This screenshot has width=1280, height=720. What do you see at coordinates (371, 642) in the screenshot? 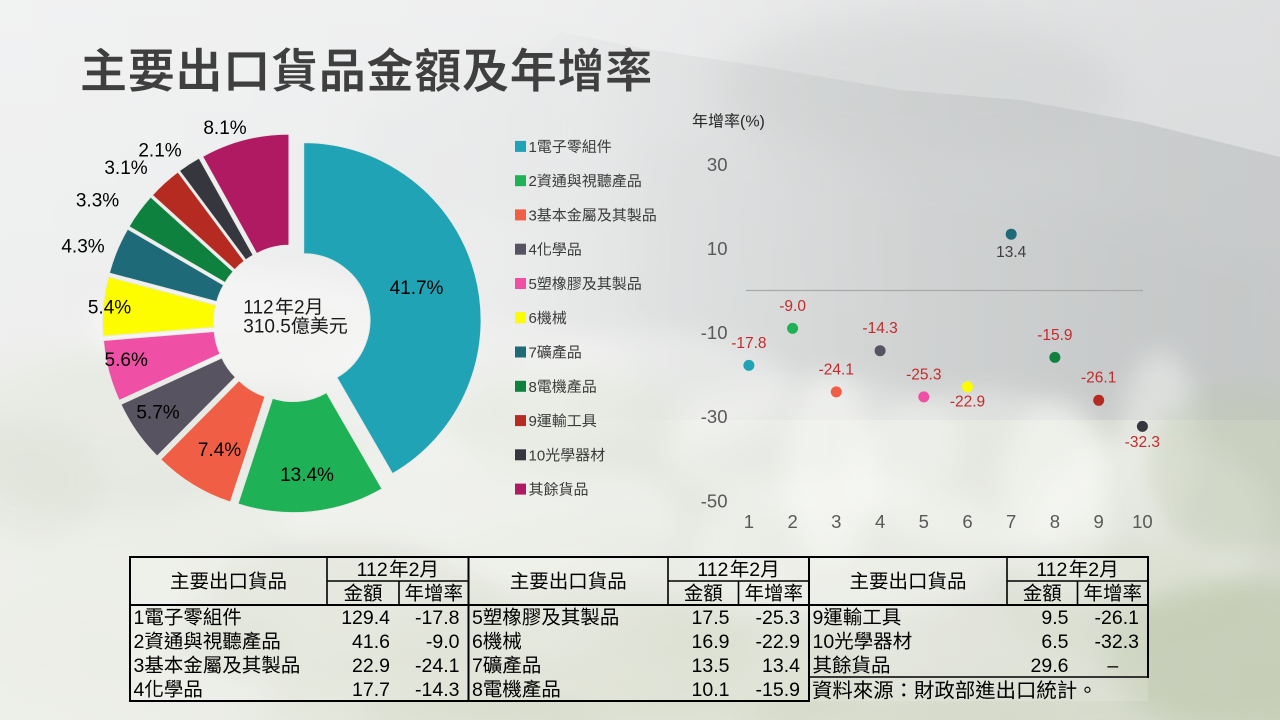
I see `svg-text: 41.6` at bounding box center [371, 642].